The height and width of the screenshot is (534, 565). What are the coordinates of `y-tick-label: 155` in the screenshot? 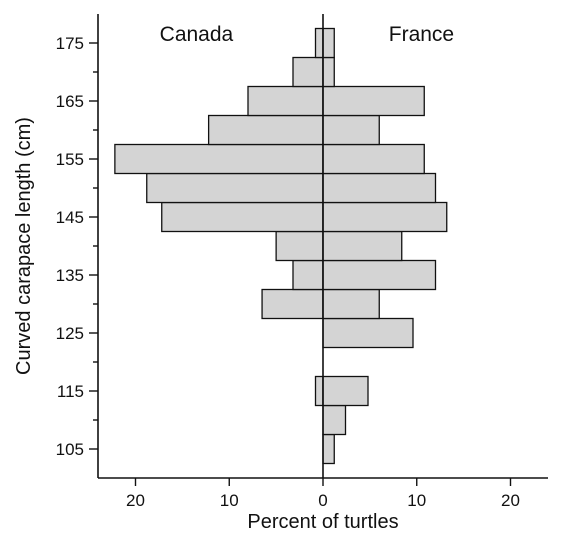 It's located at (70, 159).